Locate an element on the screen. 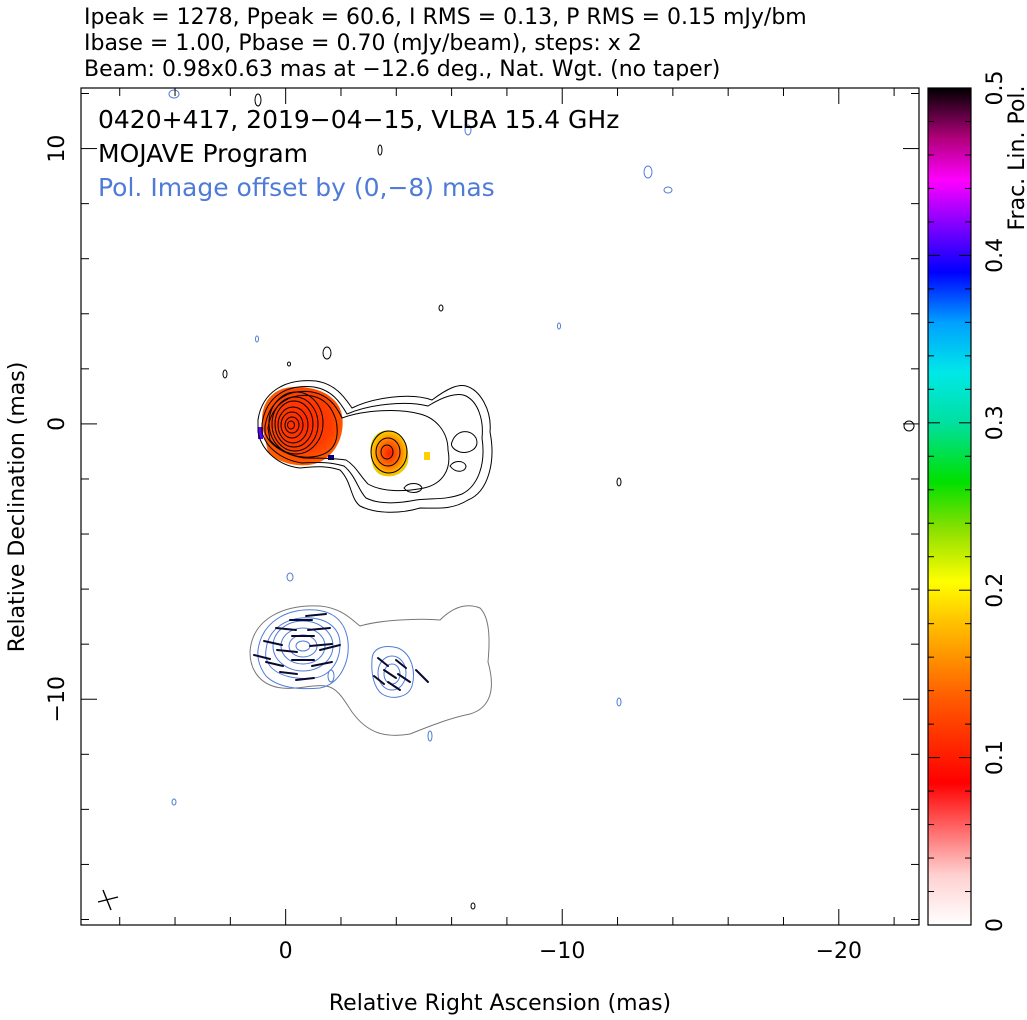  colorbar-ticks: 0 0.1 0.2 0.3 0.4 0.5 is located at coordinates (968, 501).